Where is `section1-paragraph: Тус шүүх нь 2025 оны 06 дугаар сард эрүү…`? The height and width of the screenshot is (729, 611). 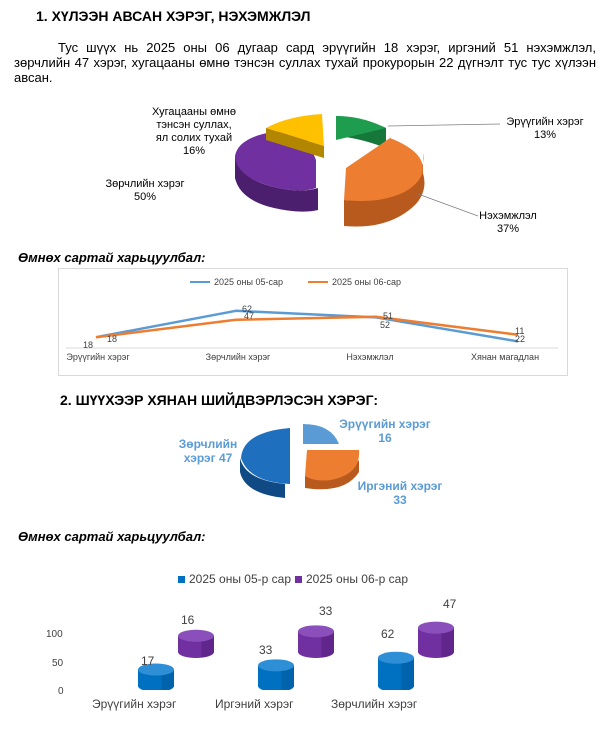 section1-paragraph: Тус шүүх нь 2025 оны 06 дугаар сард эрүү… is located at coordinates (305, 62).